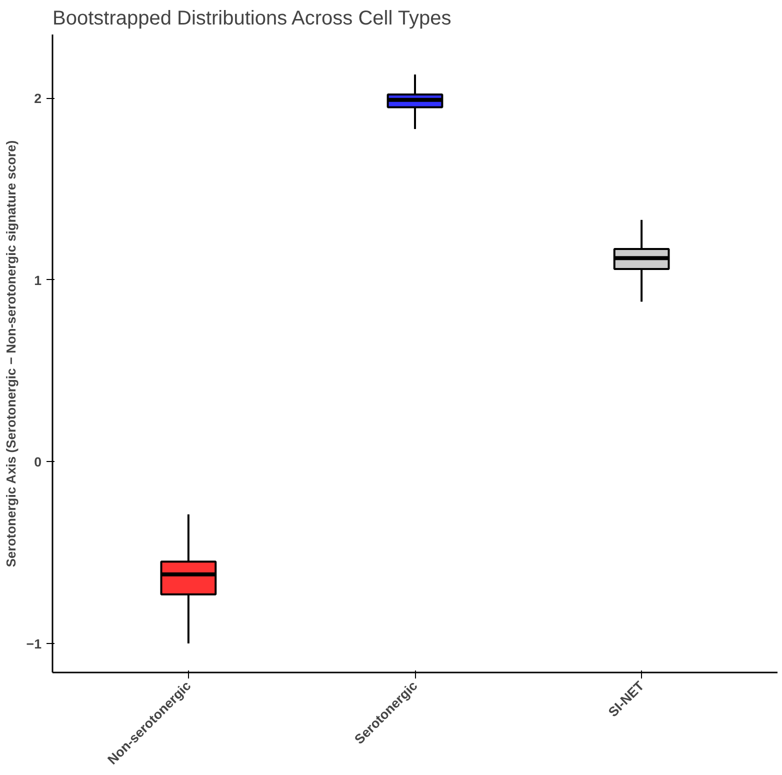 The height and width of the screenshot is (775, 782). What do you see at coordinates (10, 354) in the screenshot?
I see `y-axis-title: Serotonergic Axis (Serotonergic − Non-serotonergic signature score)` at bounding box center [10, 354].